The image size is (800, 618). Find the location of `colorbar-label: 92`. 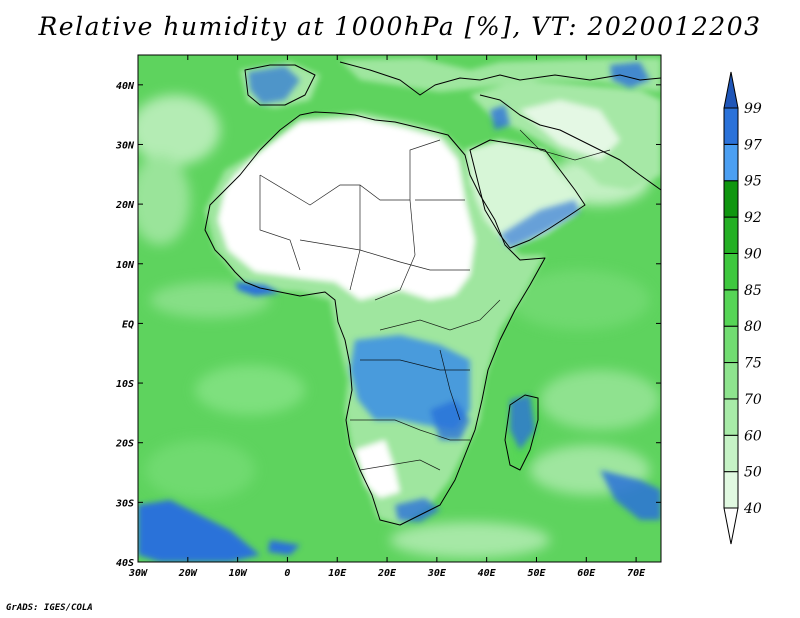

colorbar-label: 92 is located at coordinates (753, 218).